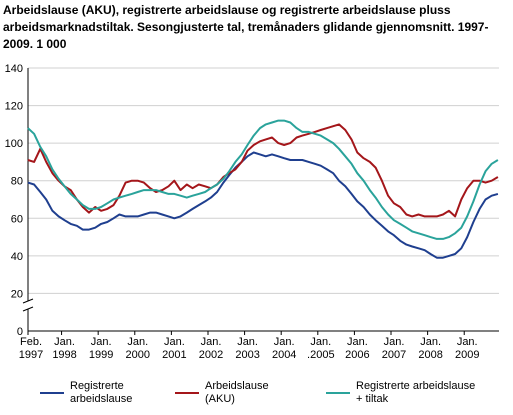 Image resolution: width=513 pixels, height=415 pixels. What do you see at coordinates (17, 294) in the screenshot?
I see `y-tick-label: 20` at bounding box center [17, 294].